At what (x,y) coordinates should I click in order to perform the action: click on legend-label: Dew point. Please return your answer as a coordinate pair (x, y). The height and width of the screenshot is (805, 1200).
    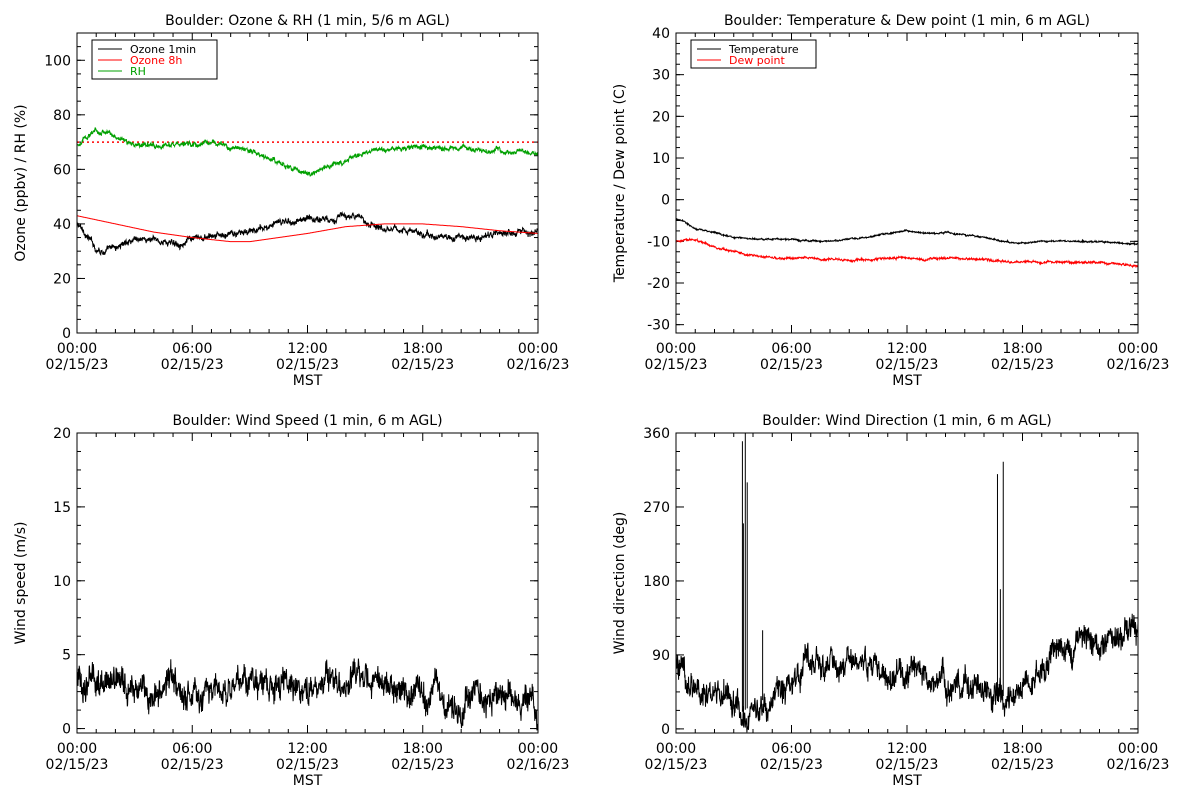
    Looking at the image, I should click on (757, 60).